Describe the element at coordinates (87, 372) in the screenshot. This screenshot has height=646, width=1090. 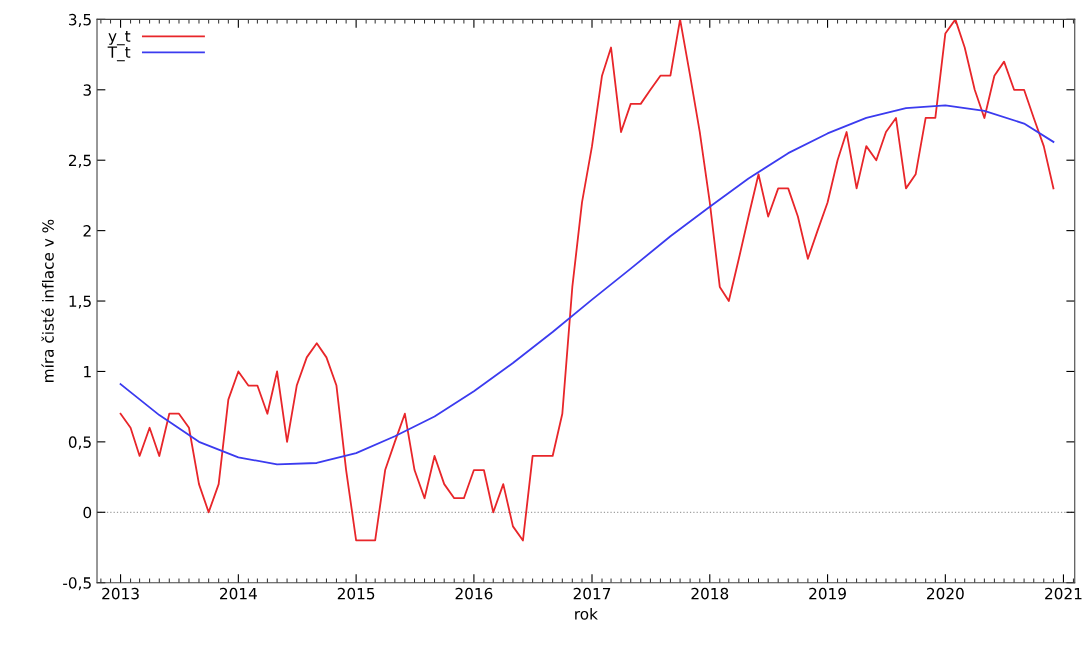
I see `y-tick-label: 1` at that location.